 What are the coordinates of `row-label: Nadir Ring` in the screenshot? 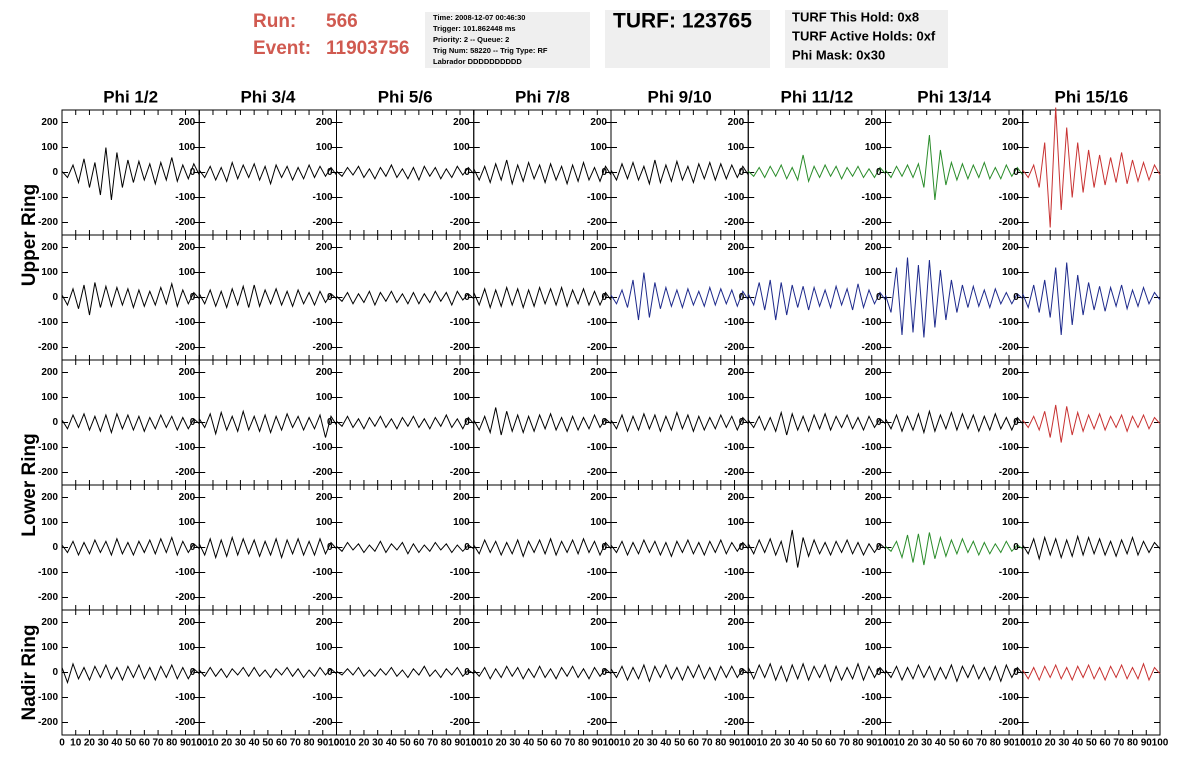 It's located at (29, 672).